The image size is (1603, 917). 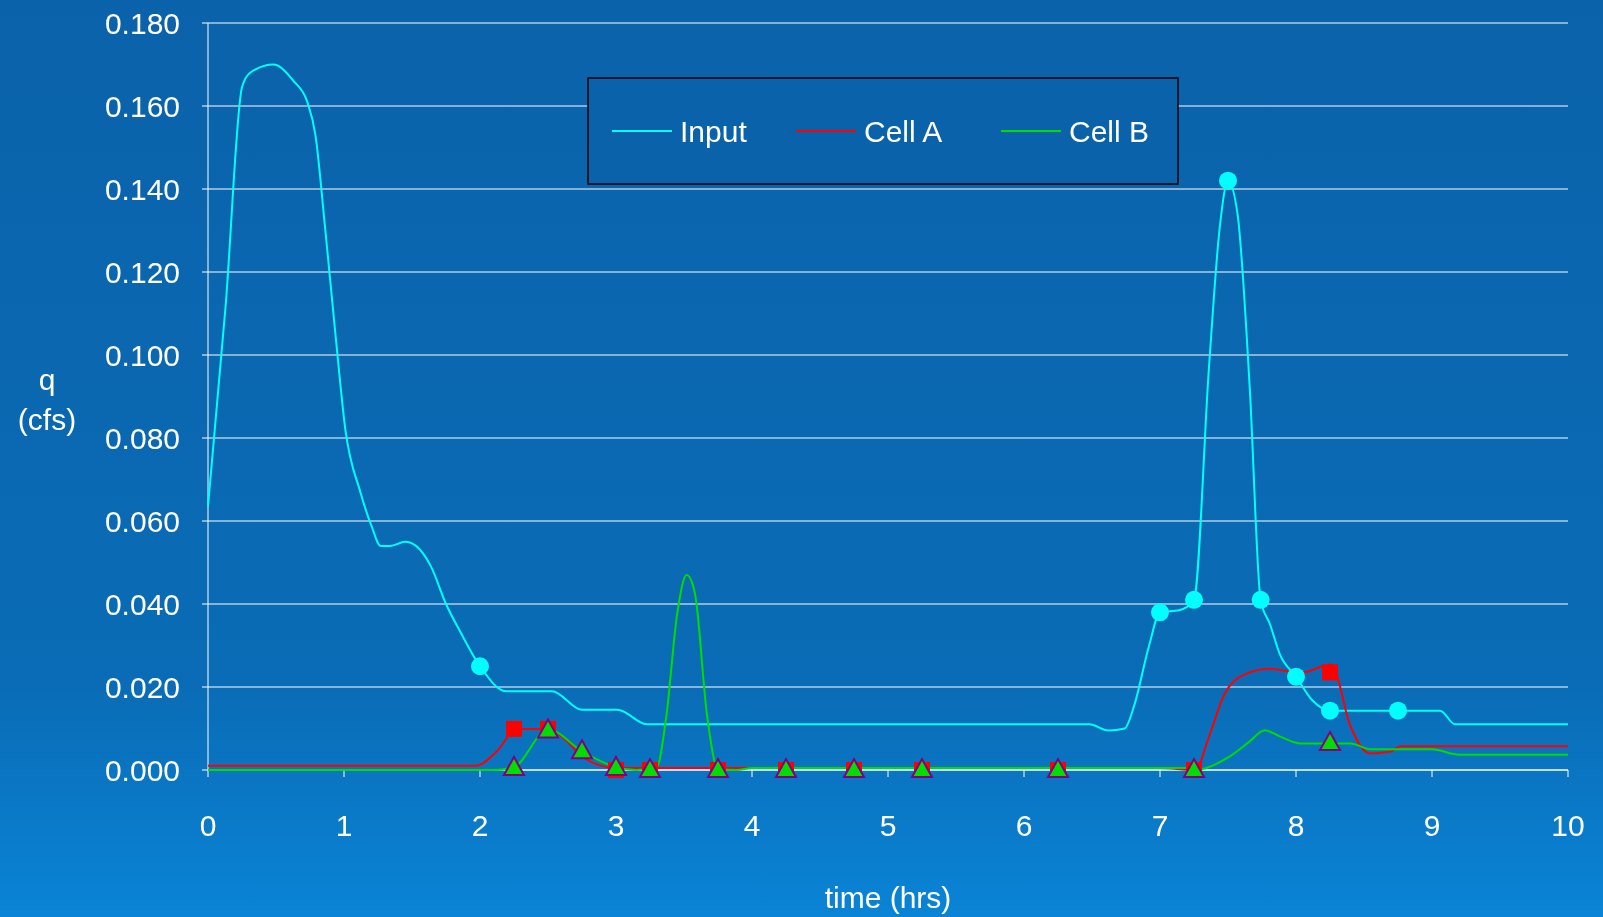 What do you see at coordinates (142, 438) in the screenshot?
I see `y-tick-label: 0.080` at bounding box center [142, 438].